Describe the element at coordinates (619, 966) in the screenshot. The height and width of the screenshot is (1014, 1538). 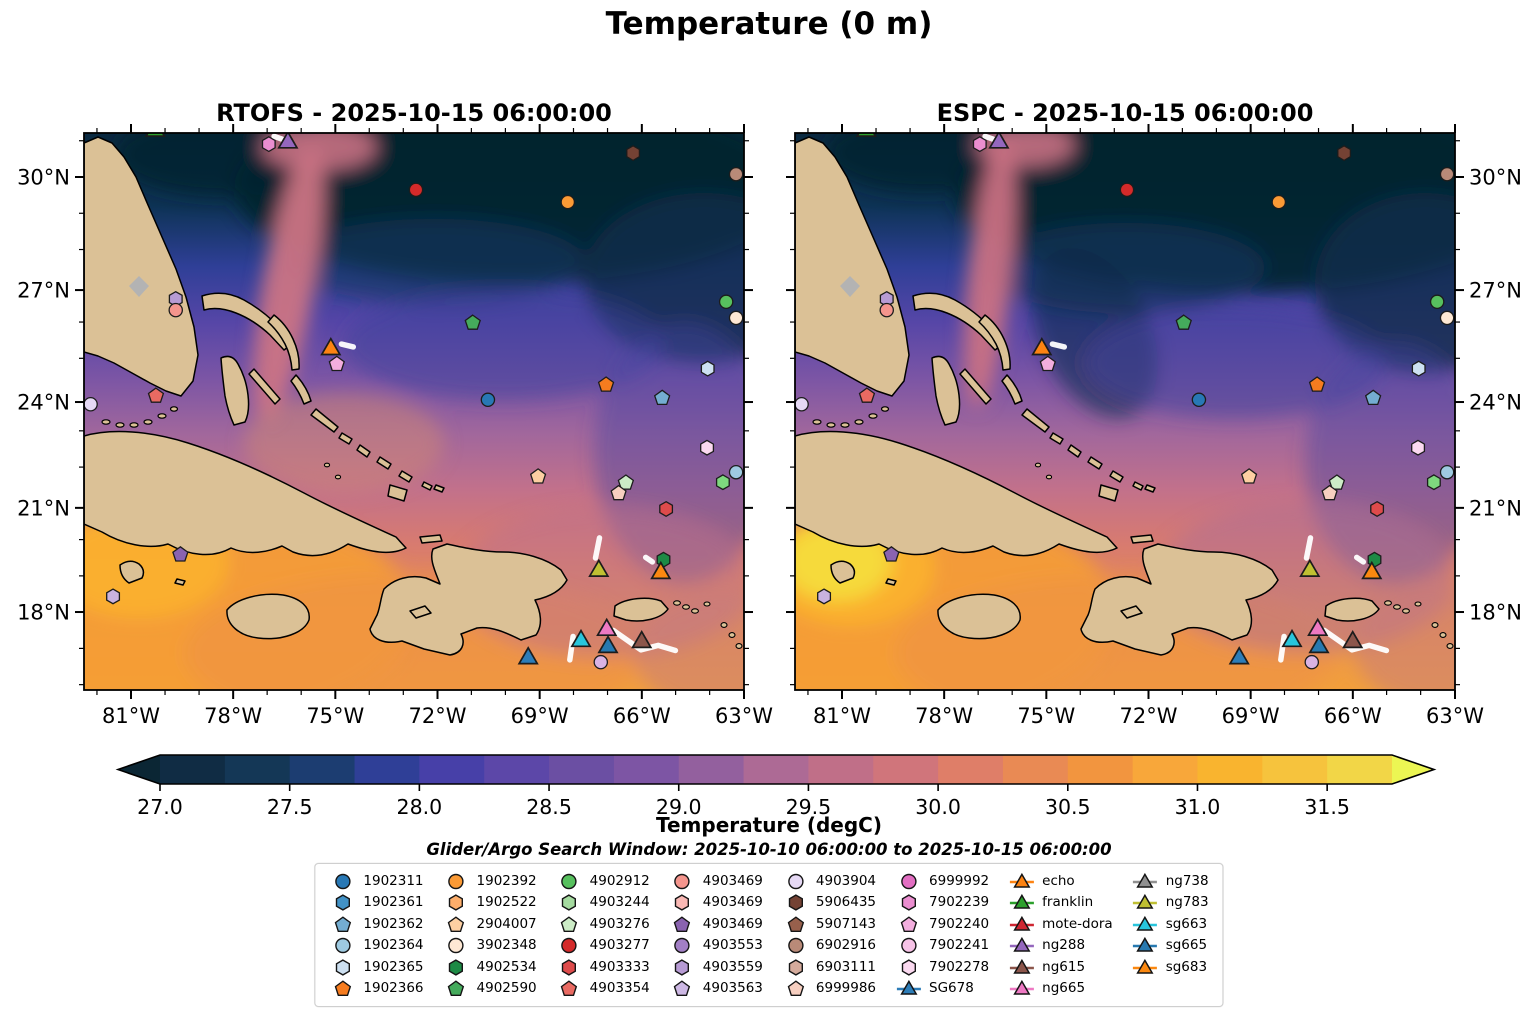
I see `legend-entry-label: 4903333` at that location.